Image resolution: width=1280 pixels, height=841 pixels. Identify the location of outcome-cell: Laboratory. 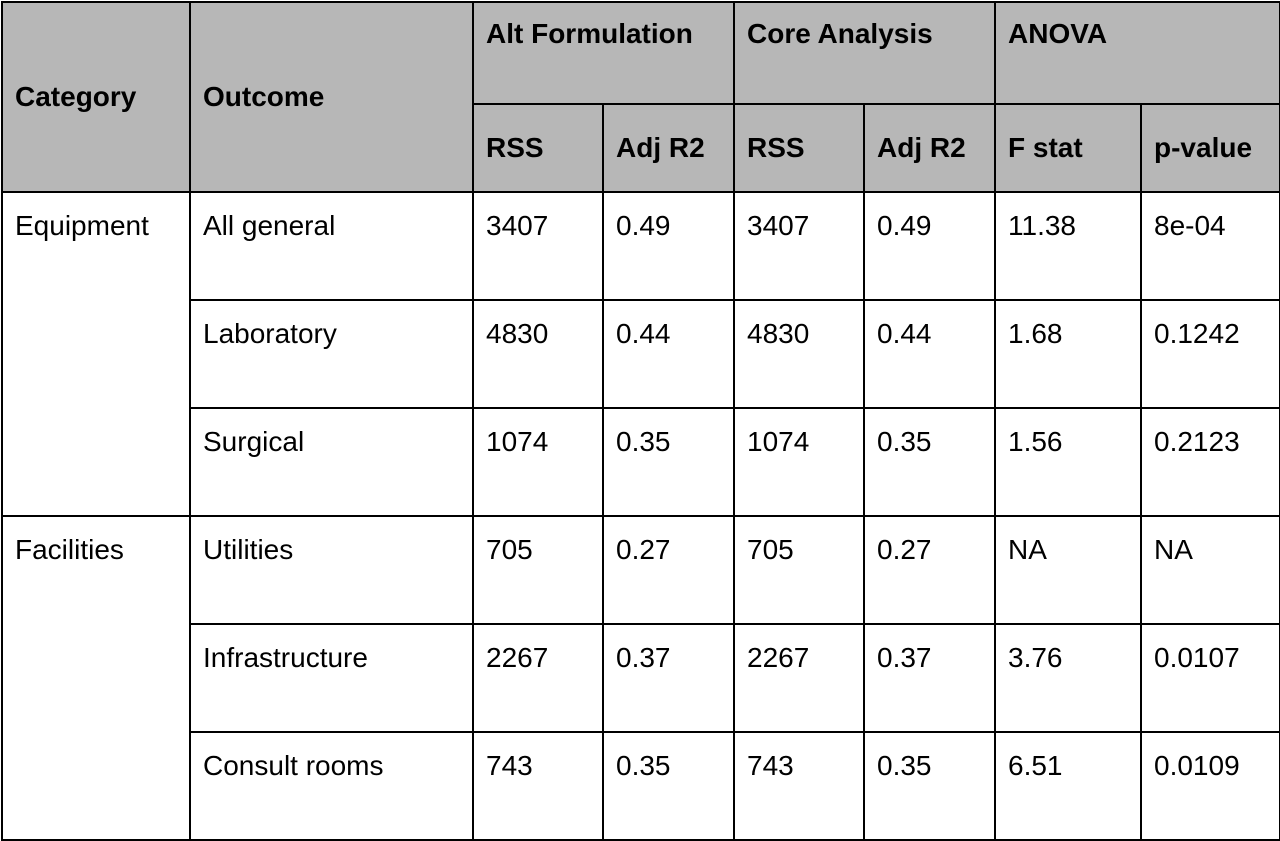
(331, 354).